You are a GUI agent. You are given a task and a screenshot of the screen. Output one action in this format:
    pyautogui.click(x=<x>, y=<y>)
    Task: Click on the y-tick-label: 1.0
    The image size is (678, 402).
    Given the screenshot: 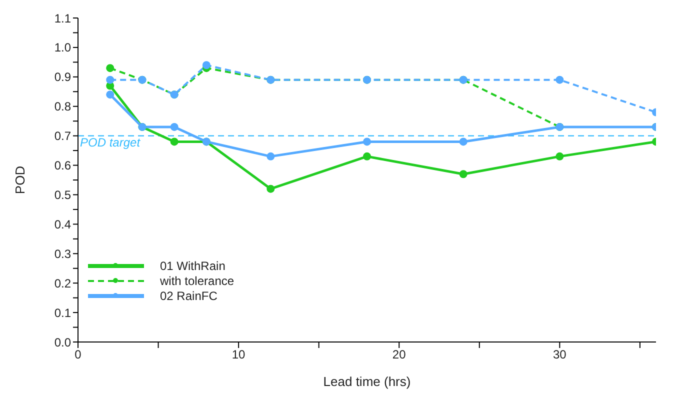 What is the action you would take?
    pyautogui.click(x=63, y=47)
    